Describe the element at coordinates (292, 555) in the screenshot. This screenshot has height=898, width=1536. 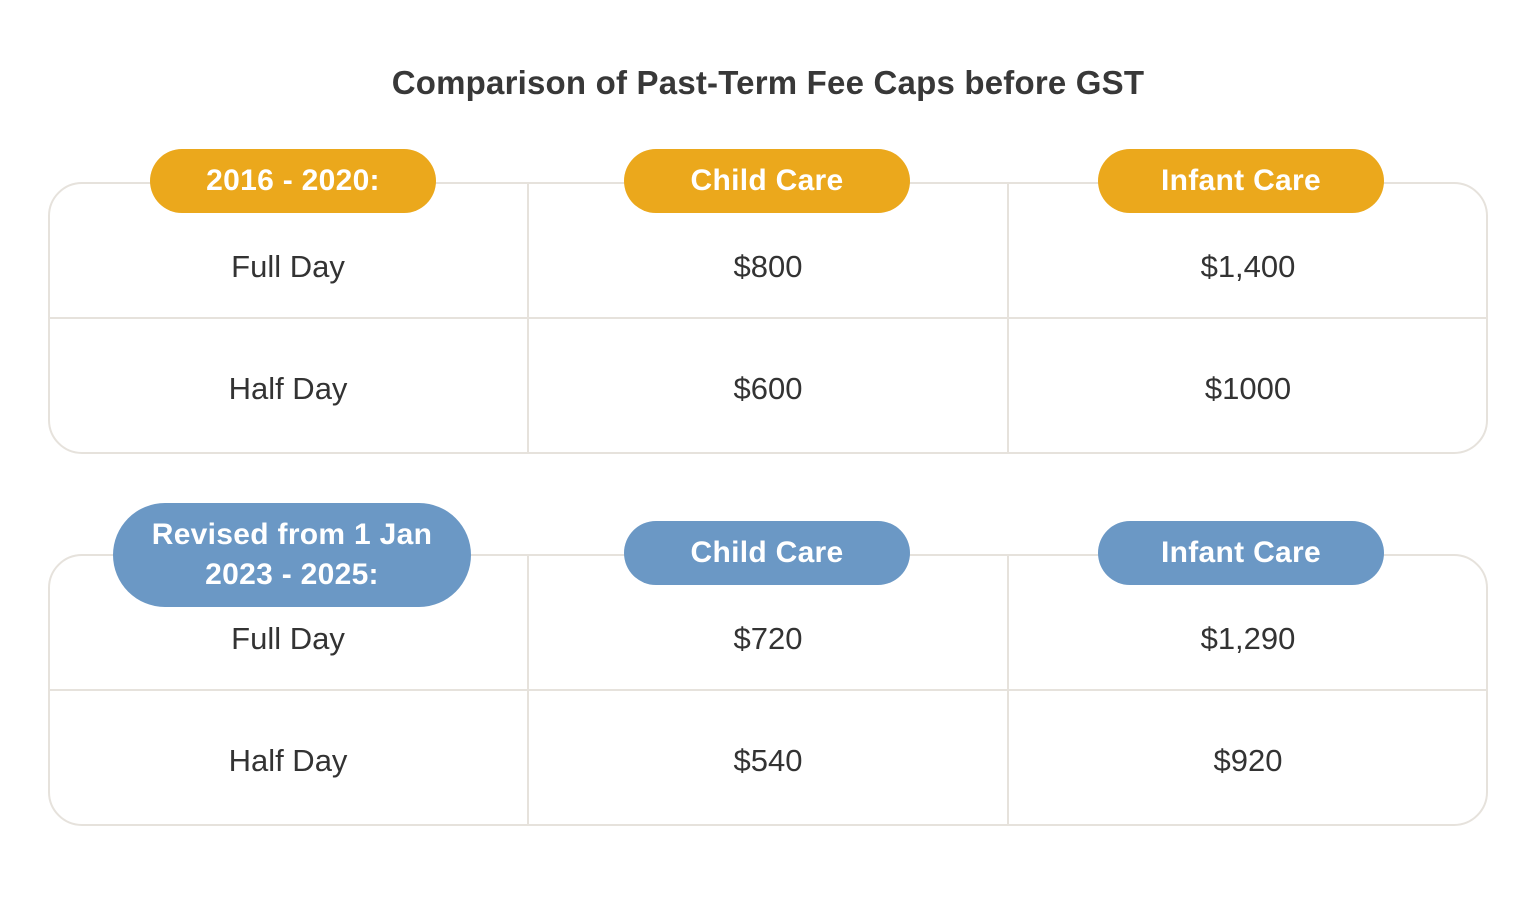
I see `period-label-pill: Revised from 1 Jan 2023 - 2025:` at that location.